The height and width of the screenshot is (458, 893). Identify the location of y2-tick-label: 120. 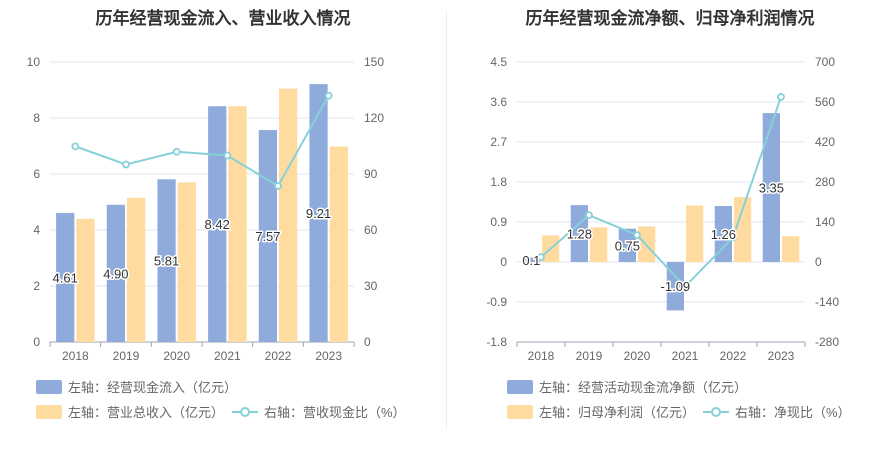
(374, 118).